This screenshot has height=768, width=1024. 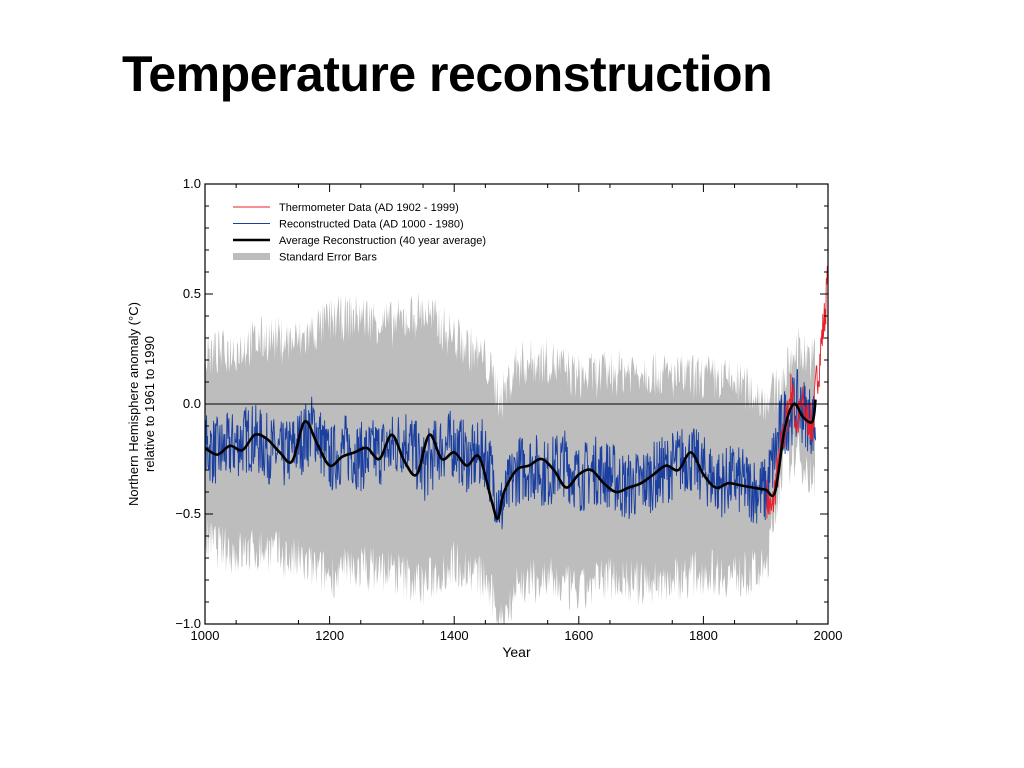 I want to click on x-tick-label: 1600, so click(x=578, y=635).